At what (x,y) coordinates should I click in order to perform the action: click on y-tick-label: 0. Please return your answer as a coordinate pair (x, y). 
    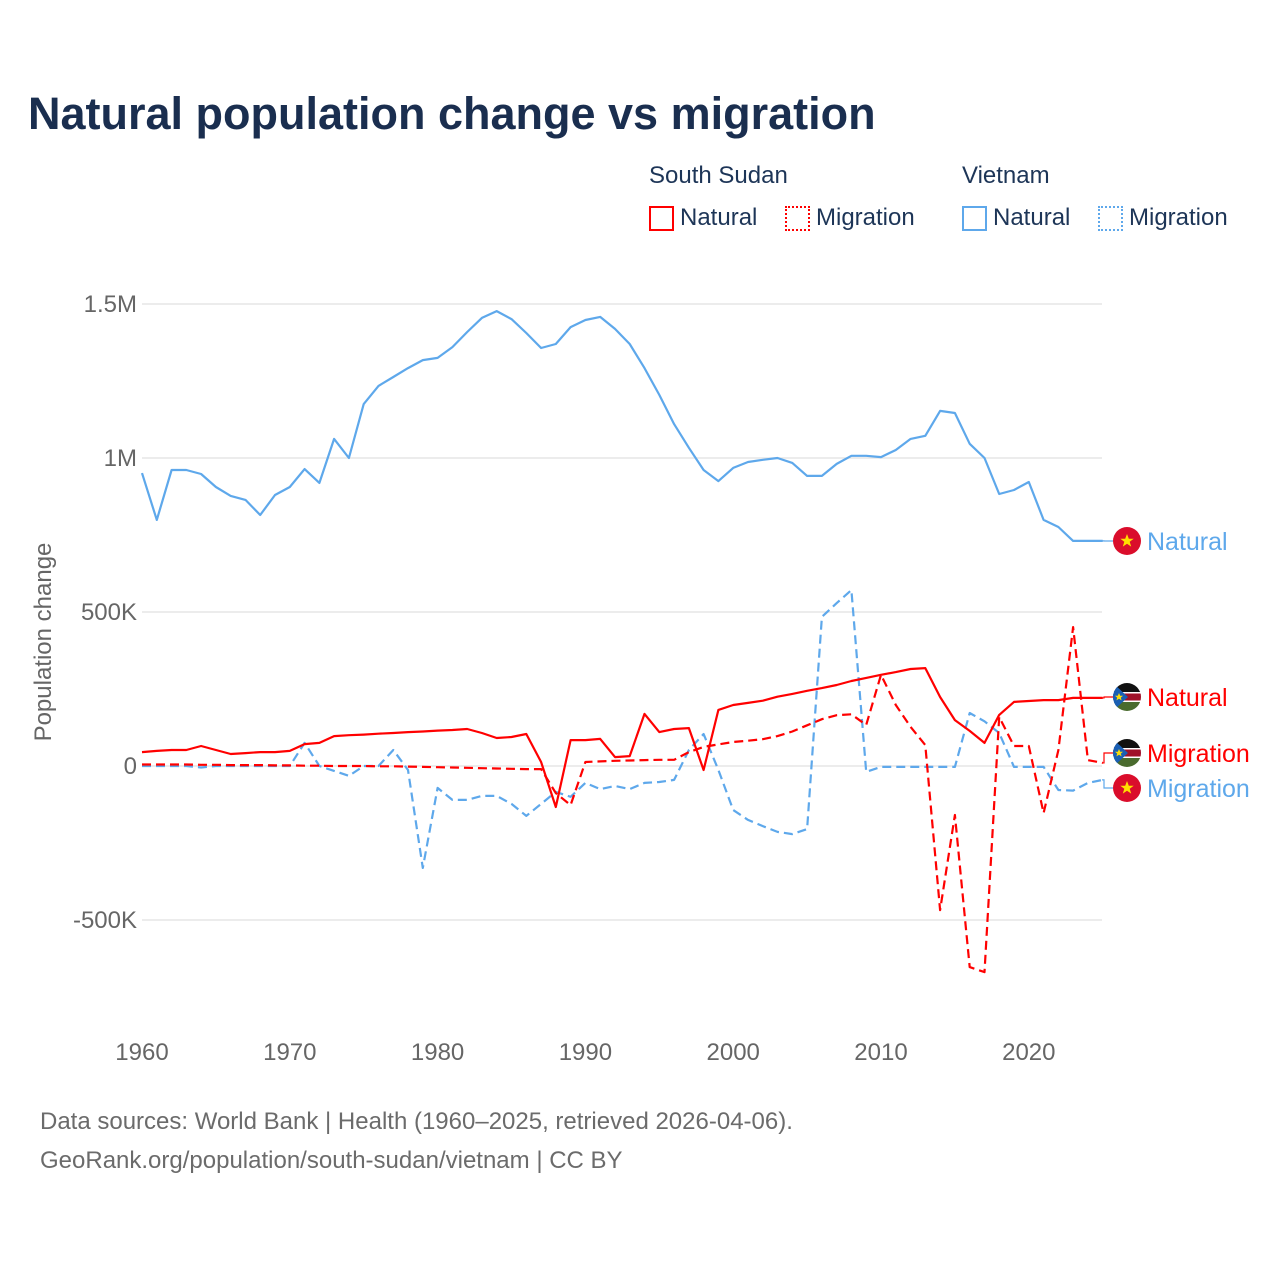
    Looking at the image, I should click on (130, 766).